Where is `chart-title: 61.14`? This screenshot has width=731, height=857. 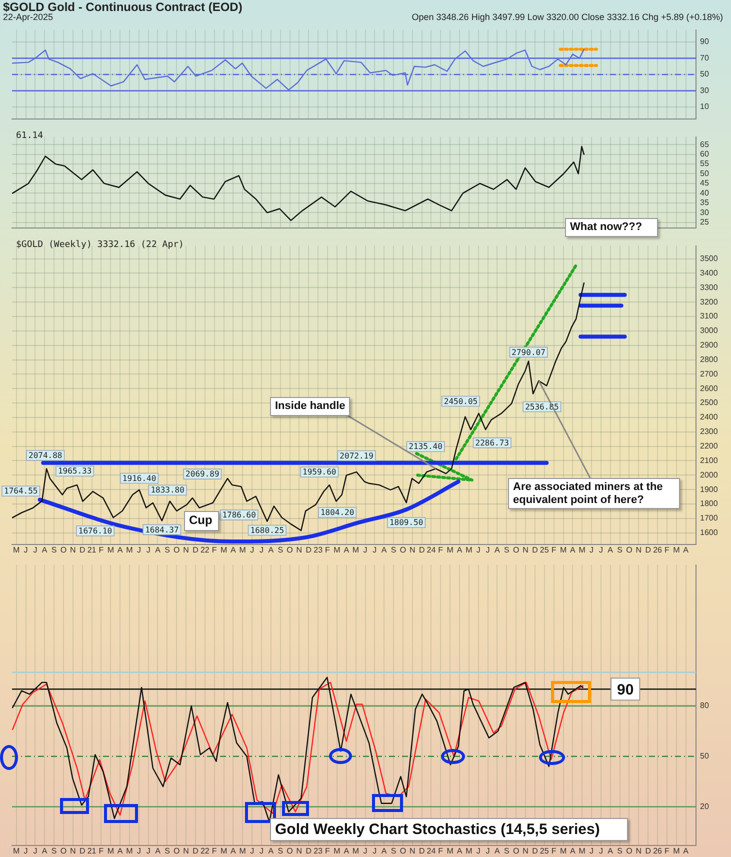 chart-title: 61.14 is located at coordinates (30, 136).